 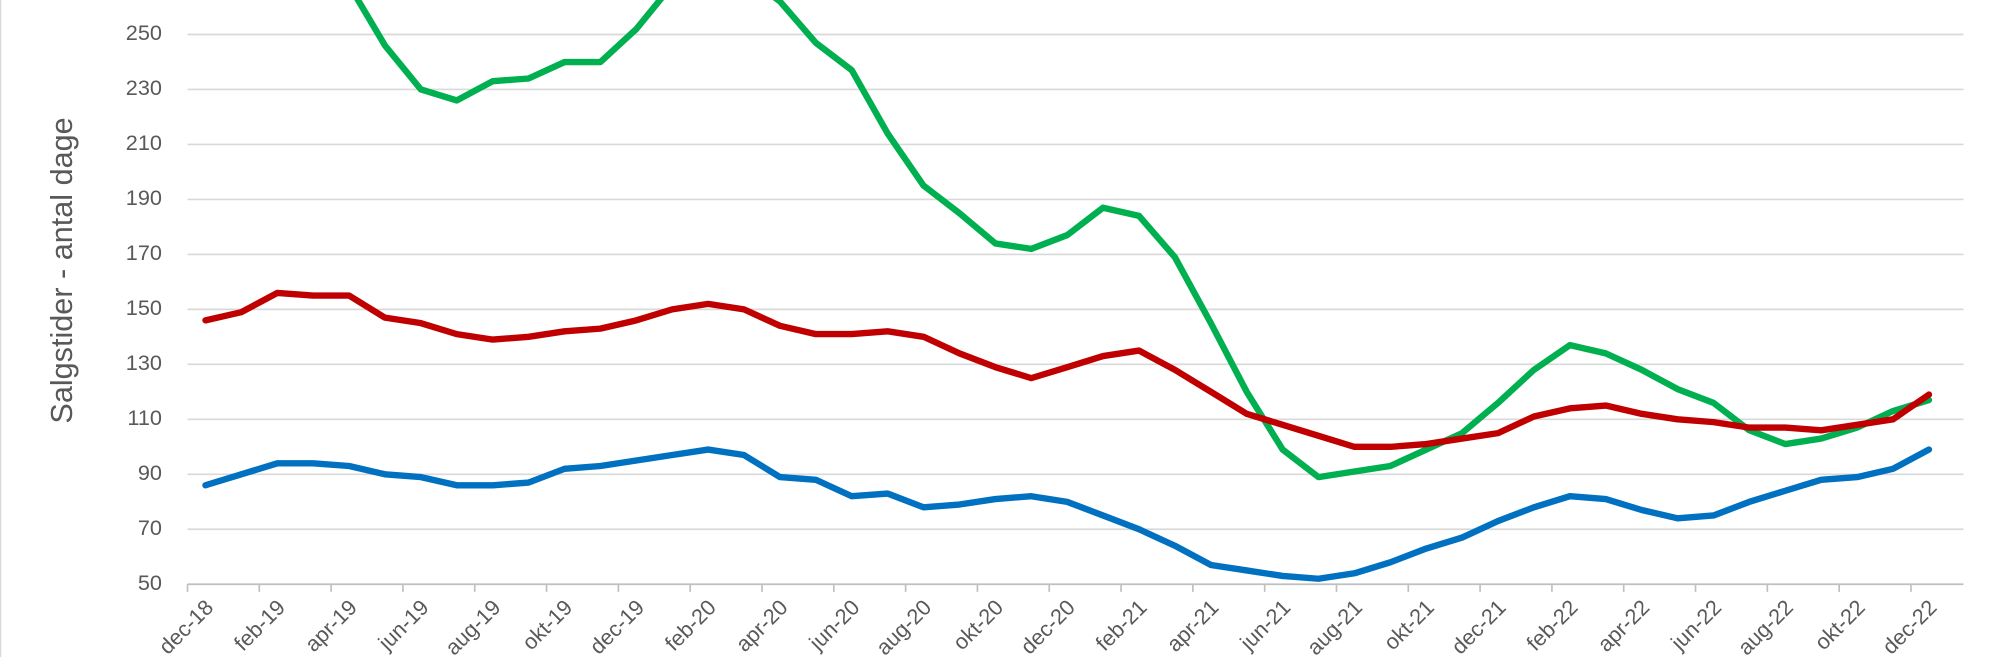 What do you see at coordinates (144, 87) in the screenshot?
I see `y-tick-label: 230` at bounding box center [144, 87].